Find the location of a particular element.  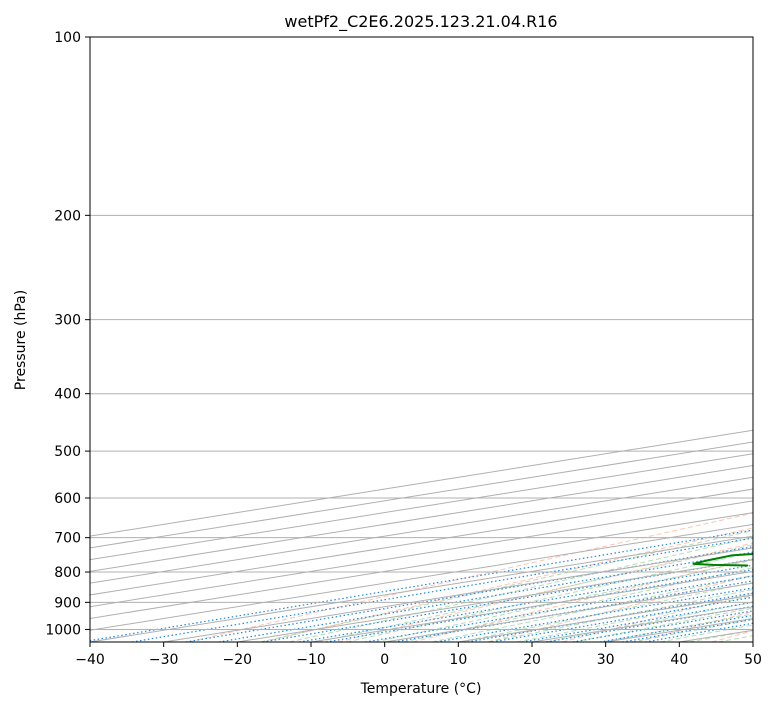

y-tick-label: 900 is located at coordinates (67, 603).